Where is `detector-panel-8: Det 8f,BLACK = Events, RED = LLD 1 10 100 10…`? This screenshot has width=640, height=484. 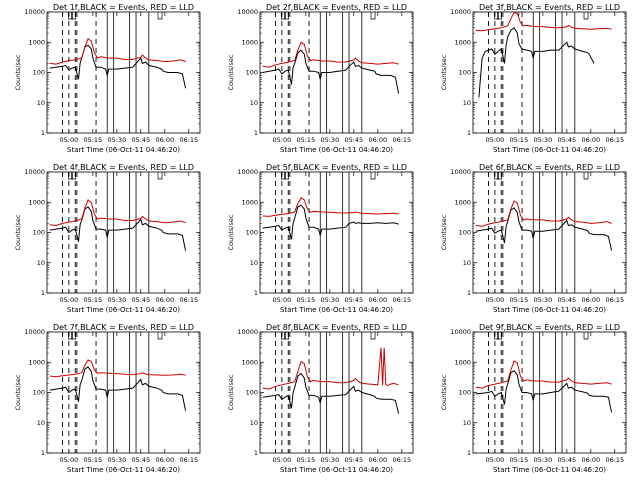
detector-panel-8: Det 8f,BLACK = Events, RED = LLD 1 10 100 10… is located at coordinates (320, 398).